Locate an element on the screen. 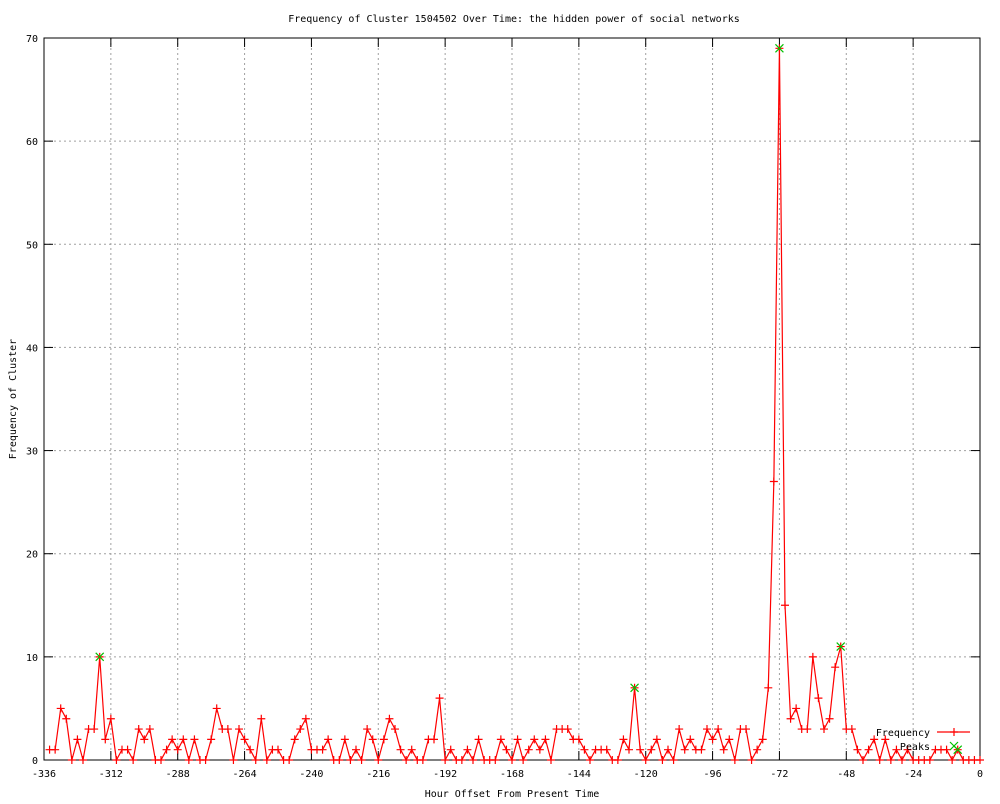 The height and width of the screenshot is (804, 1000). x-tick-label: -144 is located at coordinates (579, 774).